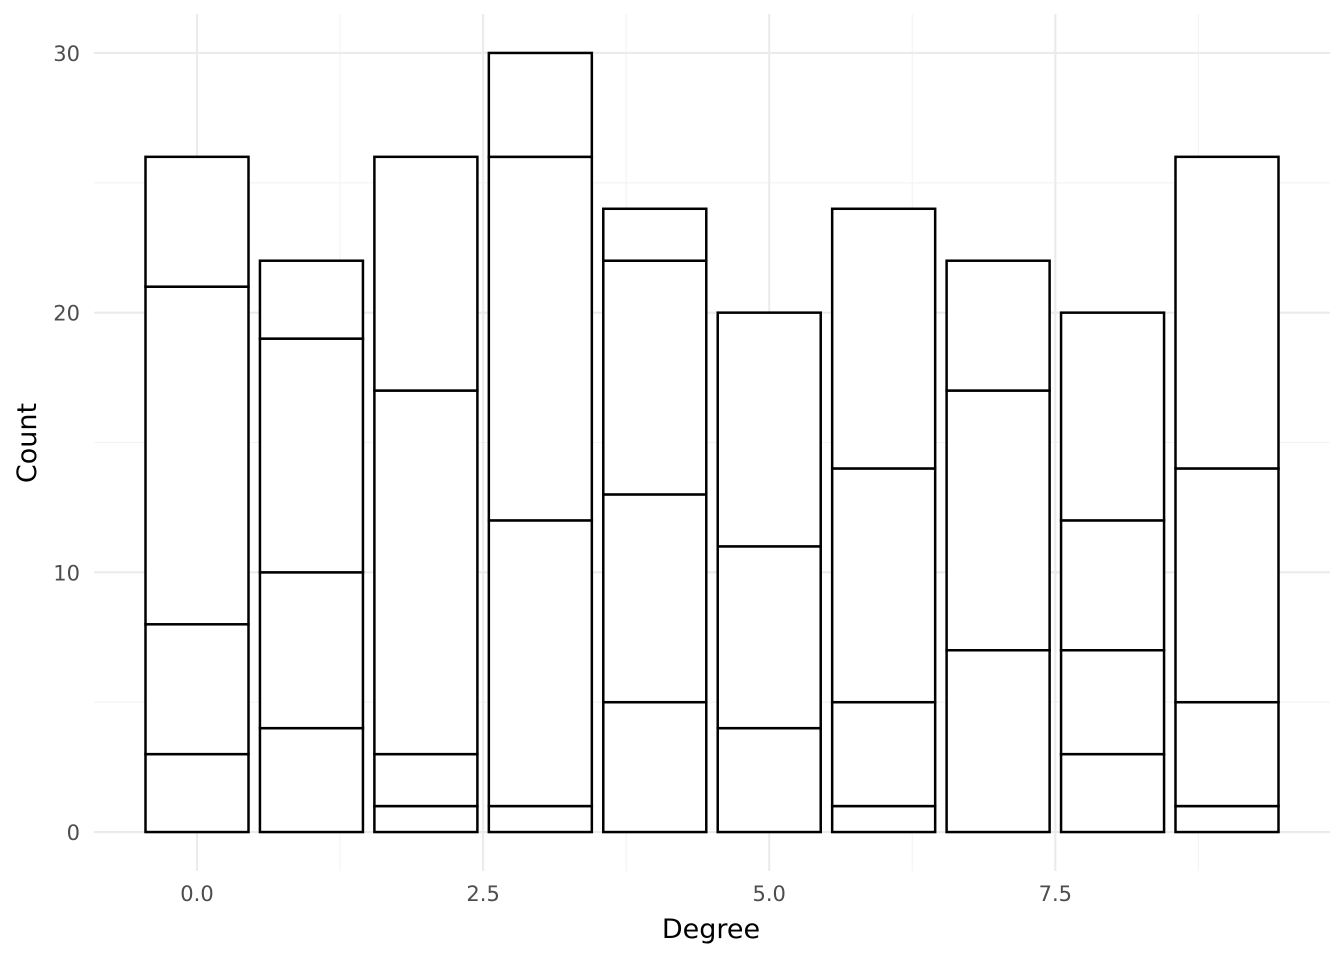  I want to click on y-axis-ticks: 0 10 20 30, so click(66, 443).